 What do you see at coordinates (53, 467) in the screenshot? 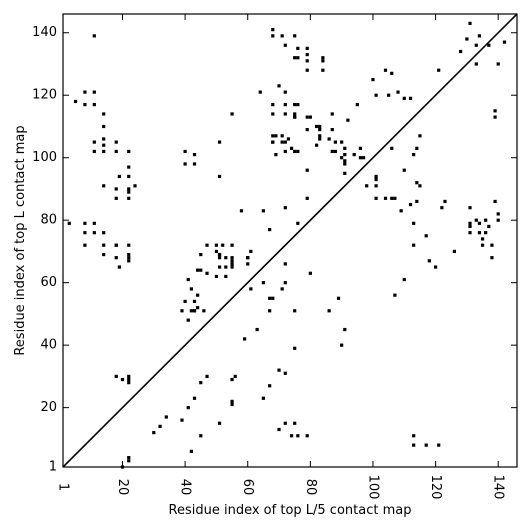
I see `y-tick-label: 1` at bounding box center [53, 467].